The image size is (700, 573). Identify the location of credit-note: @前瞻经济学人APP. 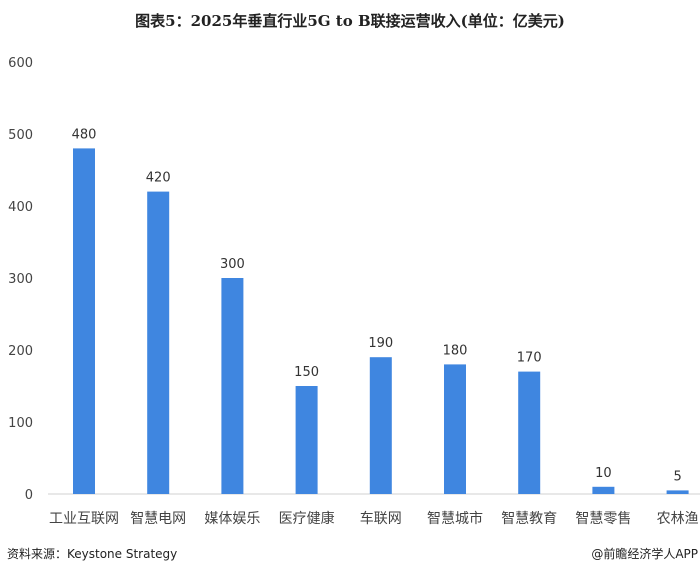
(644, 554).